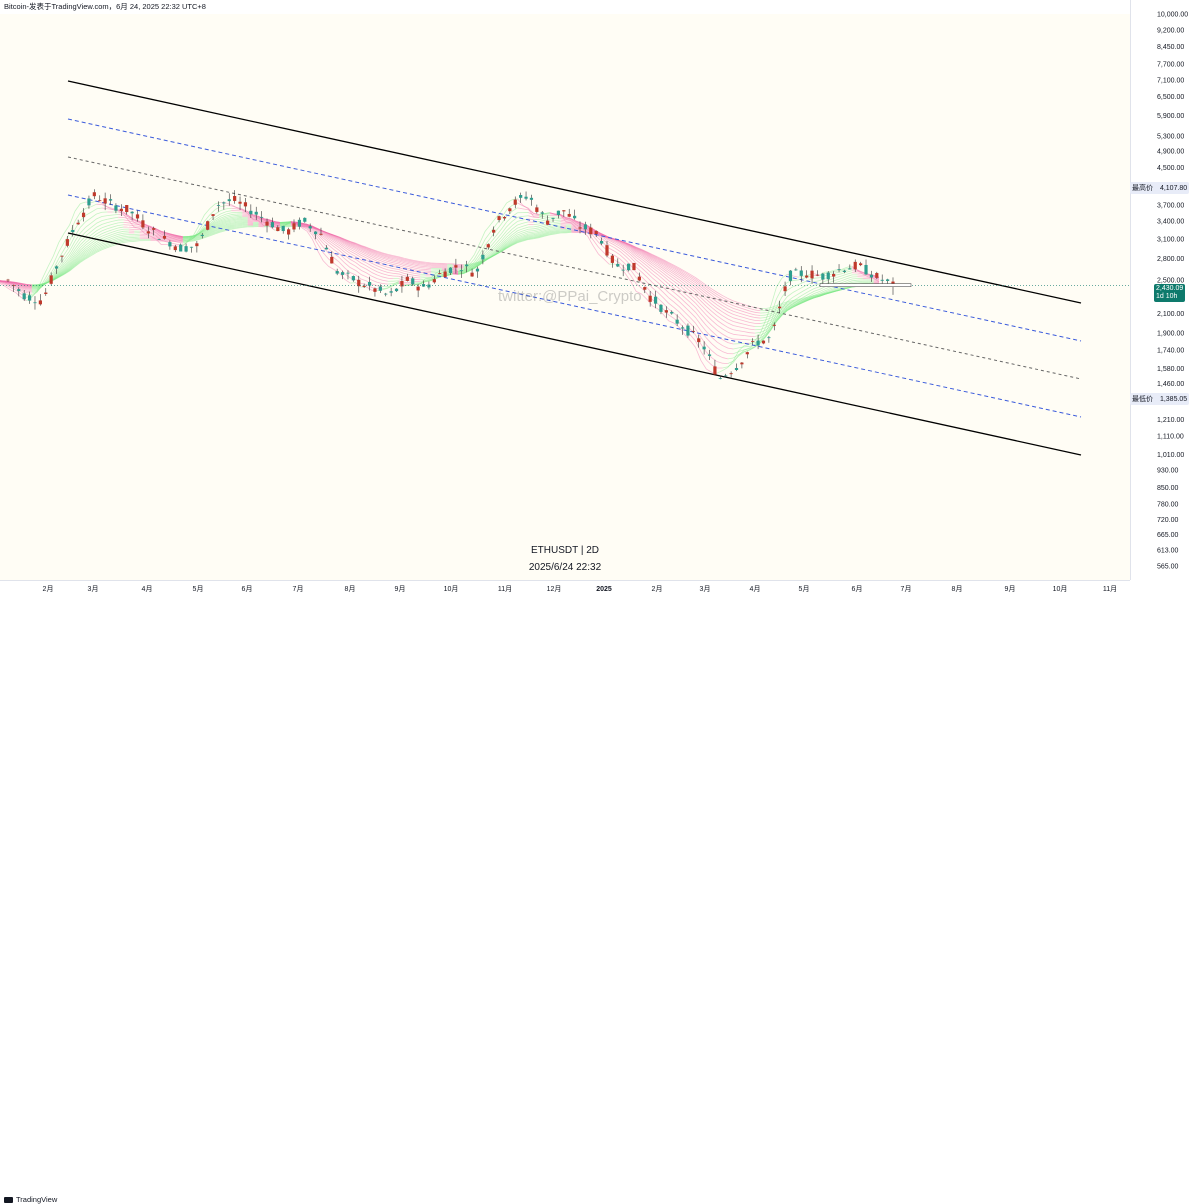 The width and height of the screenshot is (1199, 1204). Describe the element at coordinates (1168, 551) in the screenshot. I see `y-tick-label: 613.00` at that location.